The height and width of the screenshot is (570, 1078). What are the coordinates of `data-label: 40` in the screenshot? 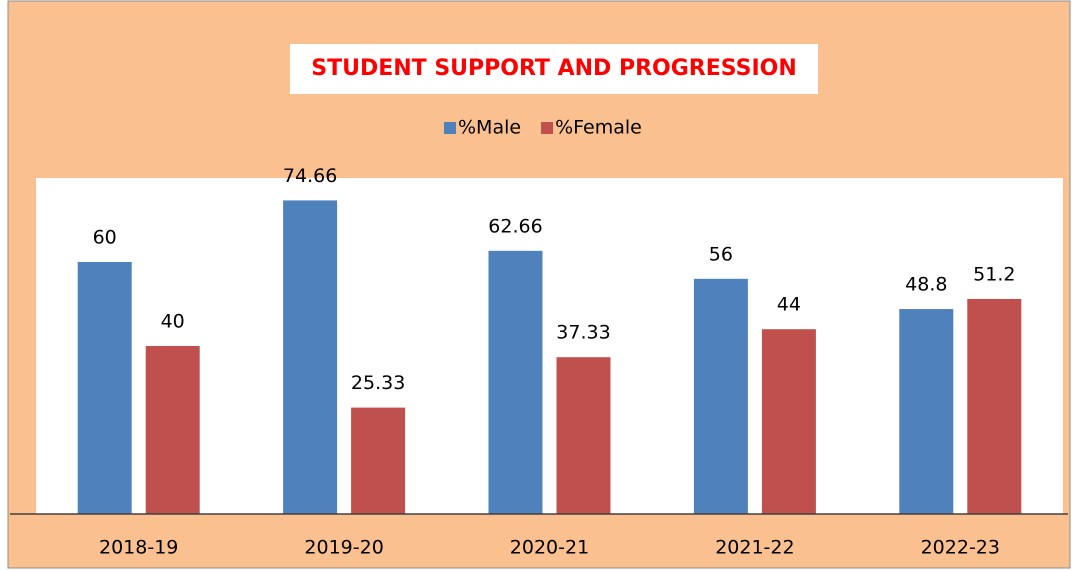 It's located at (173, 322).